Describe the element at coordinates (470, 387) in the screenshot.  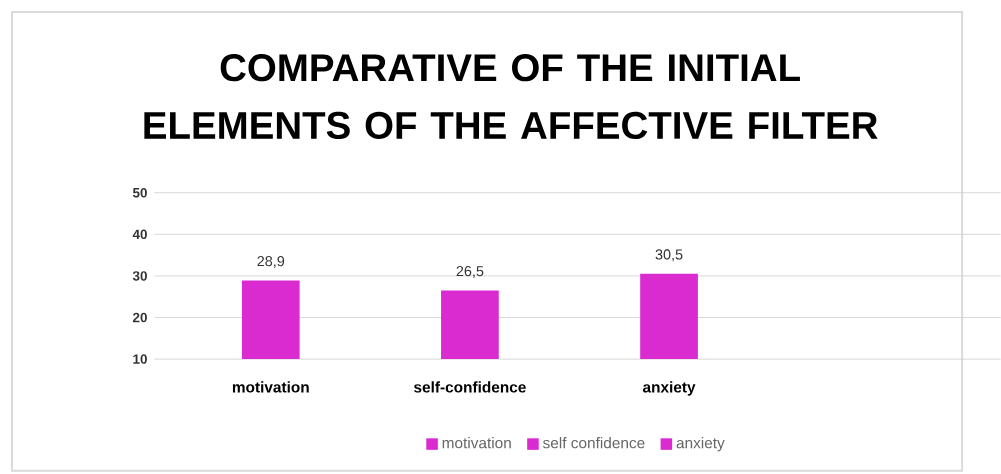
I see `x-tick-label: self-confidence` at that location.